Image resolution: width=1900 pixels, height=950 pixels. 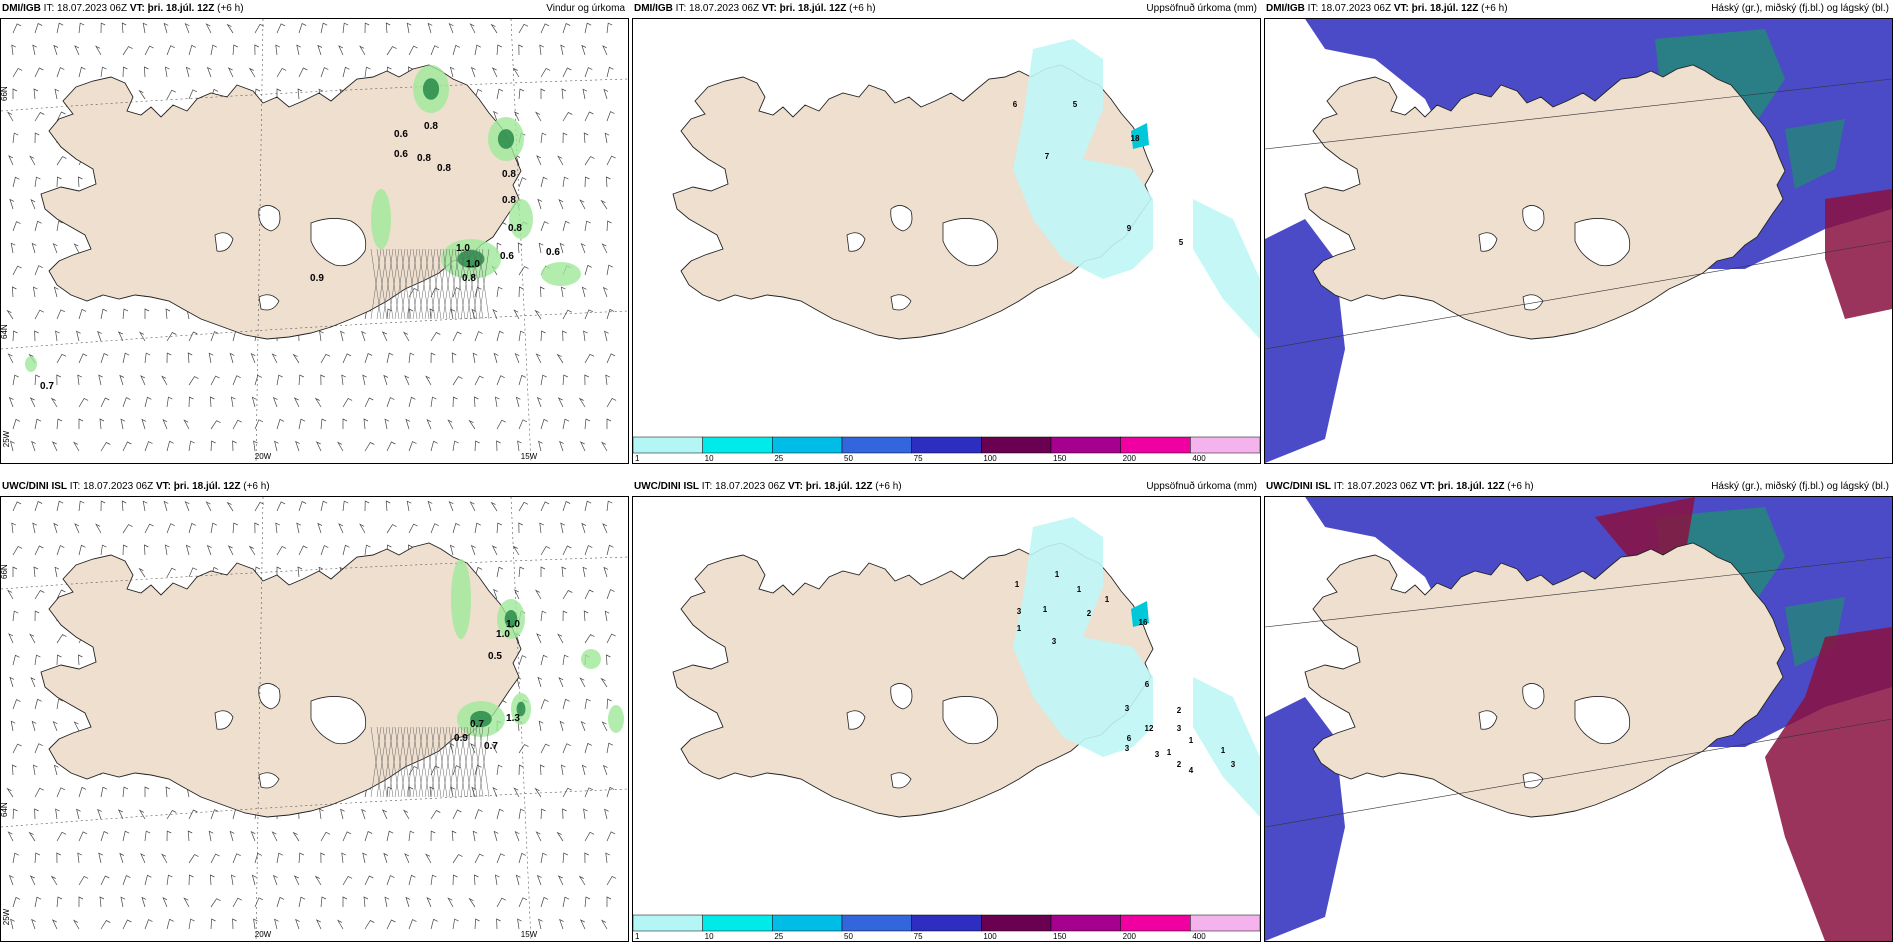 What do you see at coordinates (1169, 752) in the screenshot?
I see `precip-value-label: 1` at bounding box center [1169, 752].